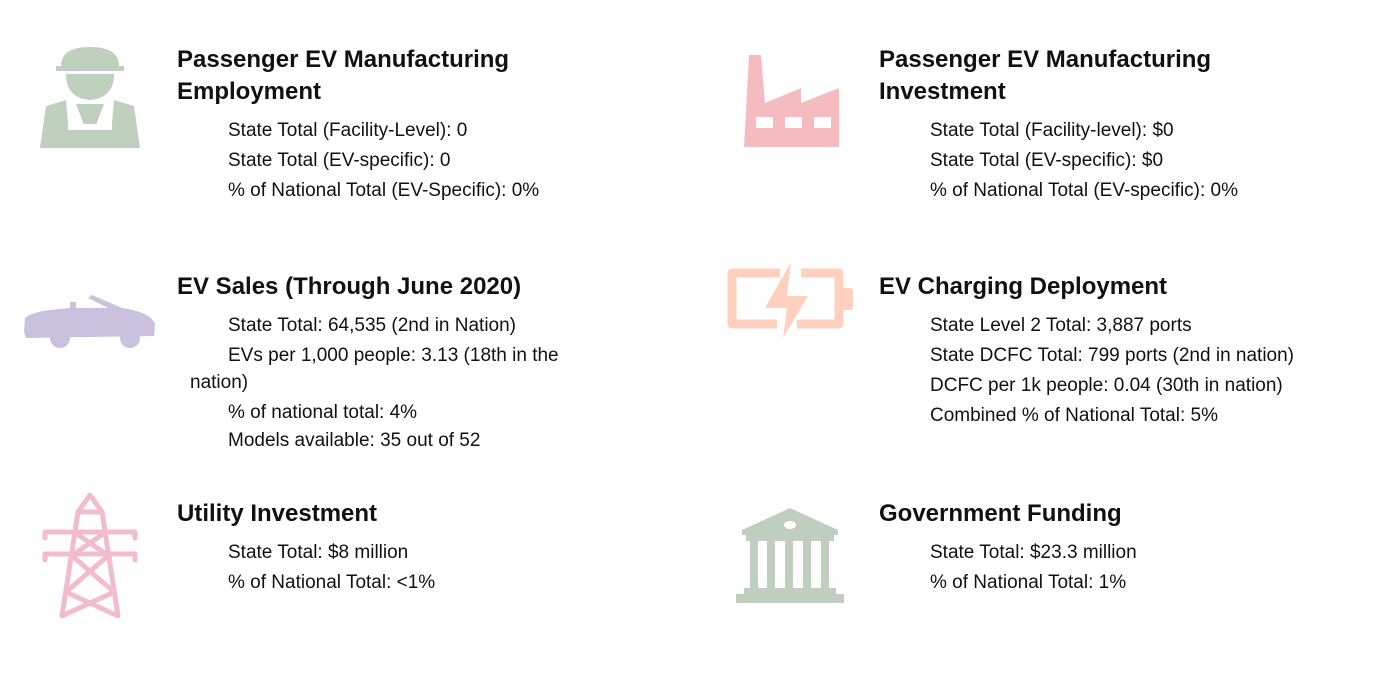 The width and height of the screenshot is (1384, 694). Describe the element at coordinates (790, 300) in the screenshot. I see `battery-charging-icon` at that location.